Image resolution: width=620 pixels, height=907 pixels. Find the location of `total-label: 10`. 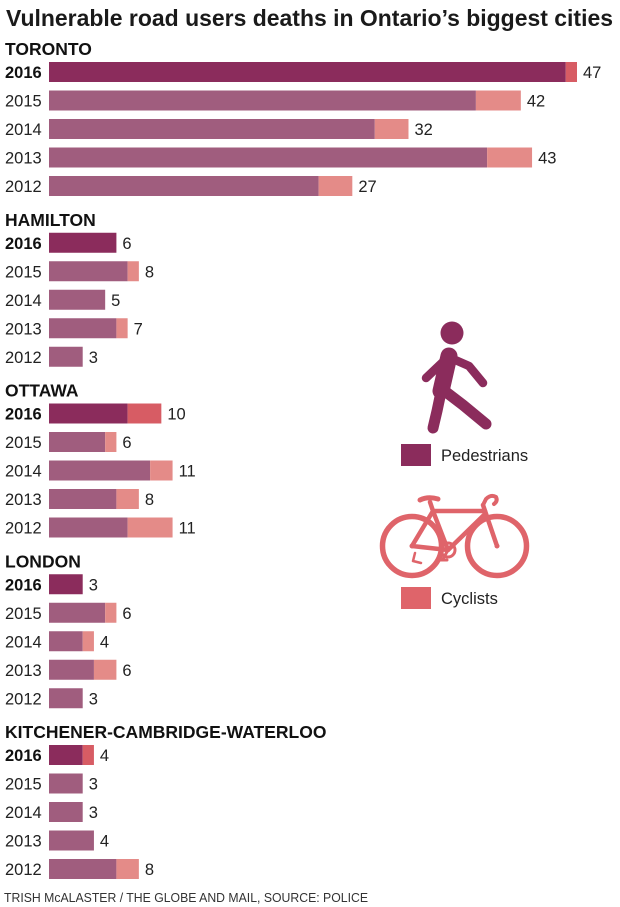

total-label: 10 is located at coordinates (176, 415).